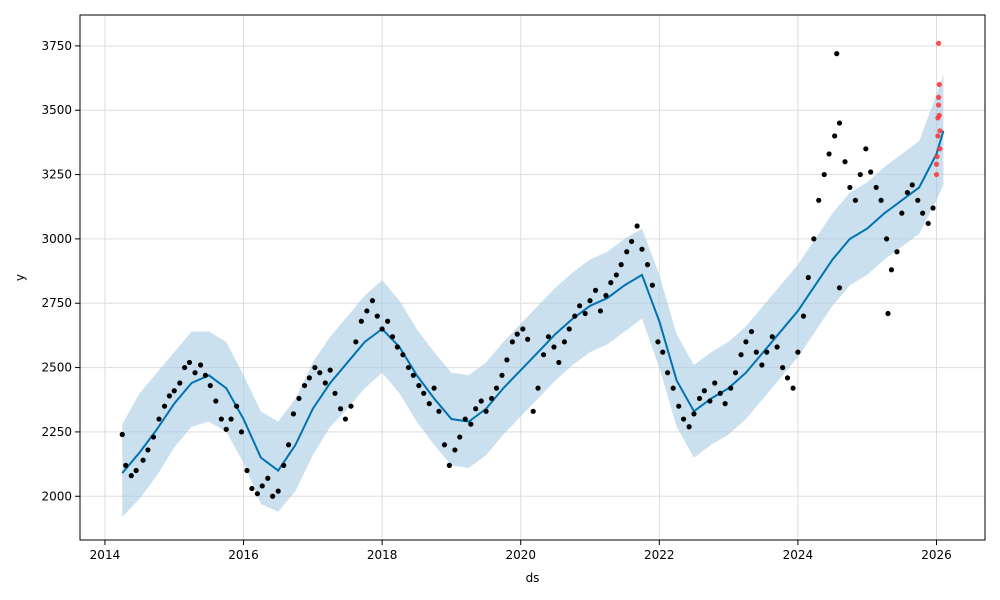 This screenshot has height=600, width=1000. What do you see at coordinates (798, 555) in the screenshot?
I see `x-tick-label: 2024` at bounding box center [798, 555].